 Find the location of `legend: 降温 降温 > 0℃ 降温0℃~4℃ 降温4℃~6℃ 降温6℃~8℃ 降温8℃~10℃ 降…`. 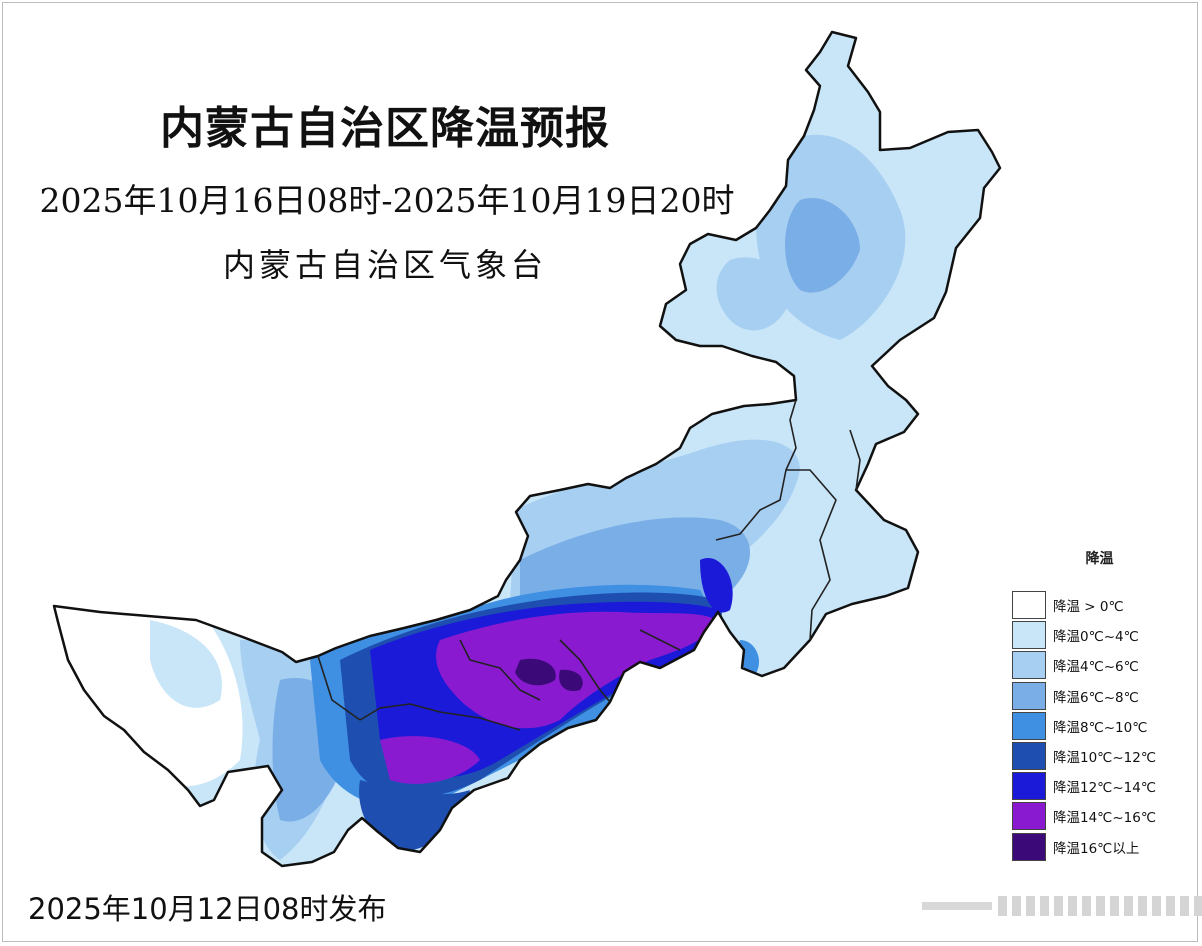

legend: 降温 降温 > 0℃ 降温0℃~4℃ 降温4℃~6℃ 降温6℃~8℃ 降温8℃~10℃ 降… is located at coordinates (1094, 705).